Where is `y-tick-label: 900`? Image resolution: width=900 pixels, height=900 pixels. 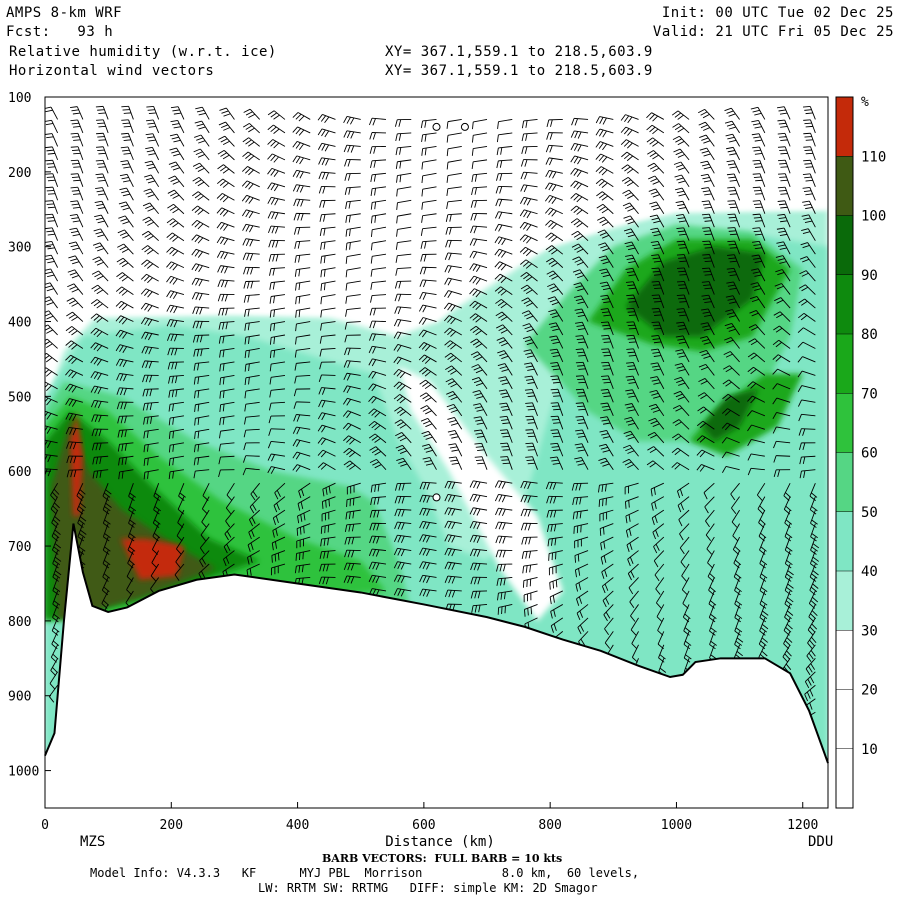 y-tick-label: 900 is located at coordinates (19, 697).